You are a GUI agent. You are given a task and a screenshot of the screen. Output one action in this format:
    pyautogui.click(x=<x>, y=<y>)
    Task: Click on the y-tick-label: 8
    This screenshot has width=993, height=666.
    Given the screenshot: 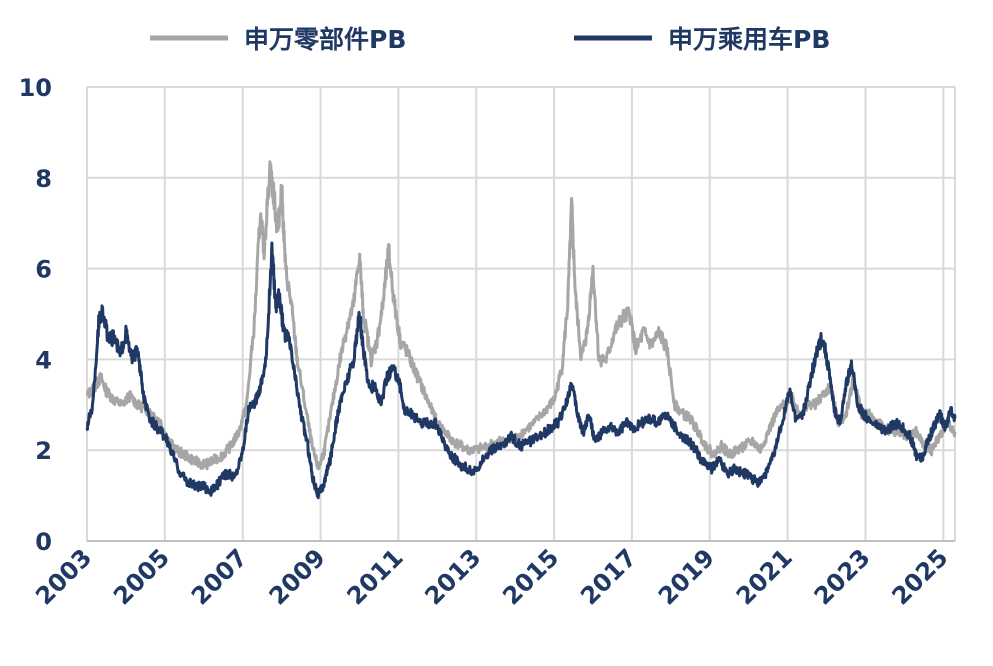 What is the action you would take?
    pyautogui.click(x=43, y=179)
    